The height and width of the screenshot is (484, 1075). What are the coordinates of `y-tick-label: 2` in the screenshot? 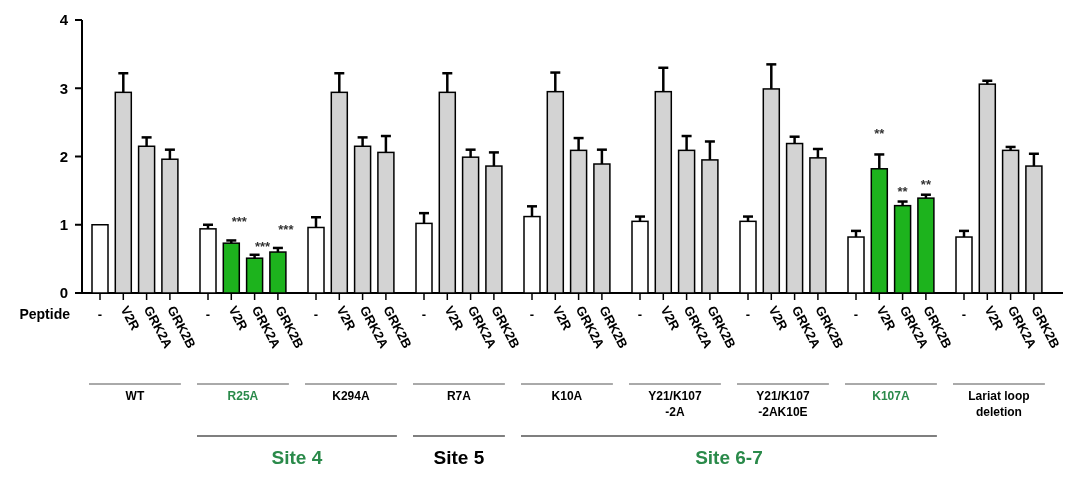 It's located at (63, 156).